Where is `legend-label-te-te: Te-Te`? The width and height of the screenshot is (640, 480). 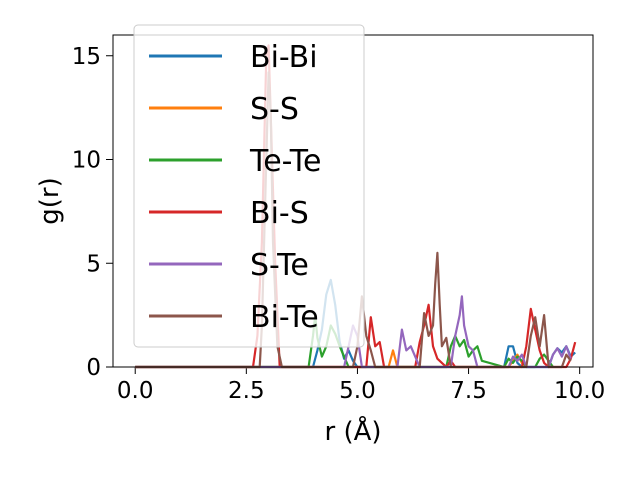 legend-label-te-te: Te-Te is located at coordinates (285, 161).